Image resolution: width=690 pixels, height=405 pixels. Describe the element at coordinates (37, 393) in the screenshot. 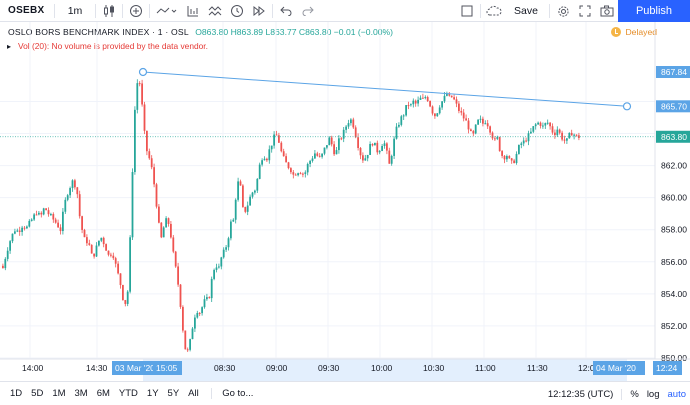

I see `range-5d: 5D` at that location.